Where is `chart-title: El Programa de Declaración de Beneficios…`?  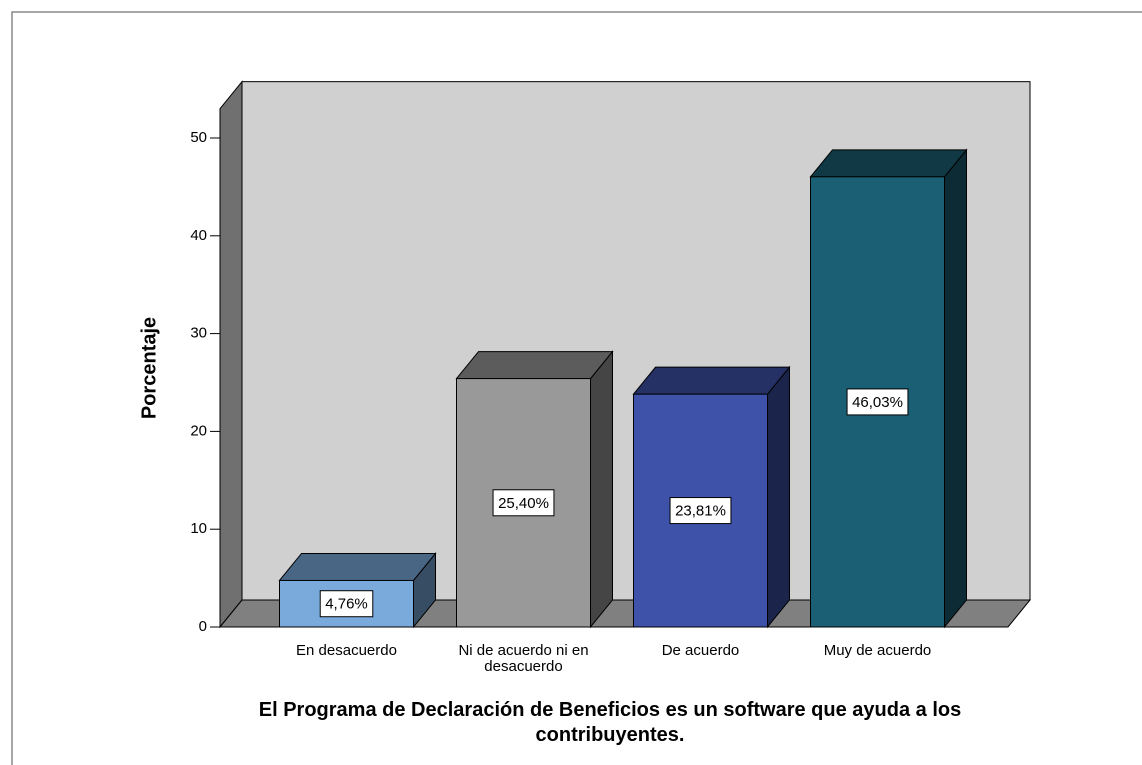
chart-title: El Programa de Declaración de Beneficios… is located at coordinates (610, 722).